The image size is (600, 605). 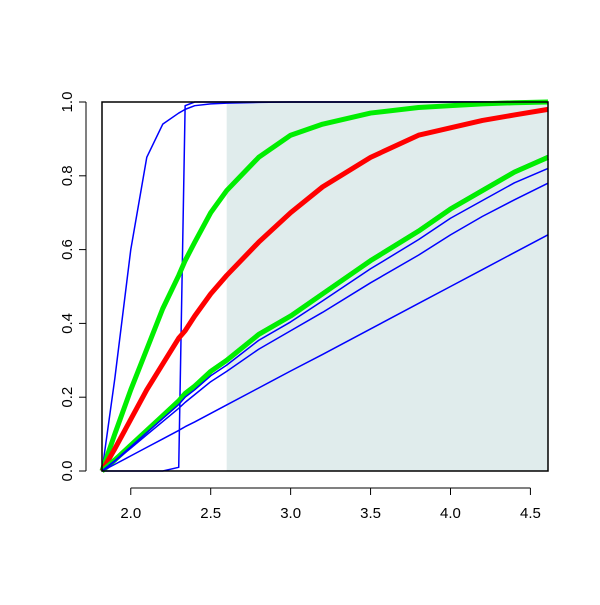 What do you see at coordinates (530, 513) in the screenshot?
I see `x-tick-label: 4.5` at bounding box center [530, 513].